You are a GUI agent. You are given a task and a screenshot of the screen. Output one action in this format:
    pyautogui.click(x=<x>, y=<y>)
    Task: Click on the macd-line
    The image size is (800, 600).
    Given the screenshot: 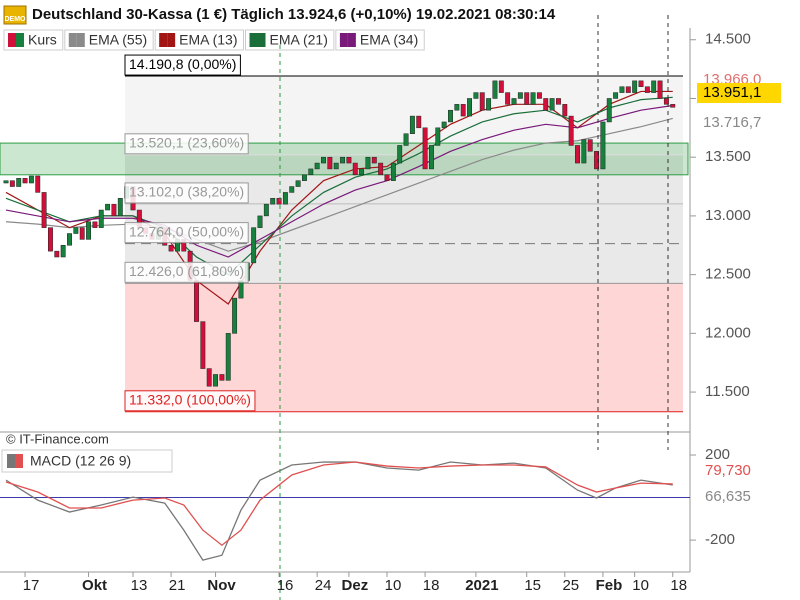 What is the action you would take?
    pyautogui.click(x=339, y=511)
    